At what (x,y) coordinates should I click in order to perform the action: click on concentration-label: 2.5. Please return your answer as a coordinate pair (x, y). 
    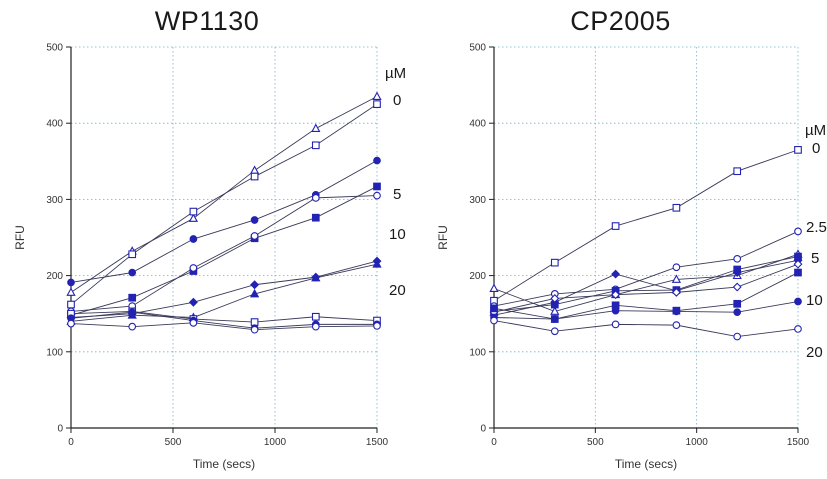
    Looking at the image, I should click on (816, 227).